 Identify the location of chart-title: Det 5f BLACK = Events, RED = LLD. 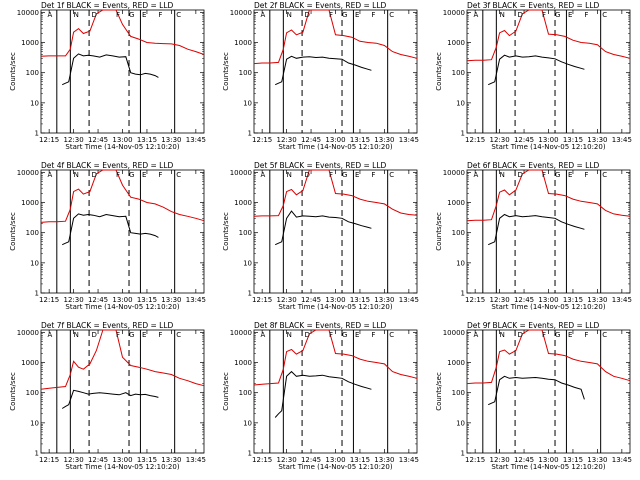
(320, 165).